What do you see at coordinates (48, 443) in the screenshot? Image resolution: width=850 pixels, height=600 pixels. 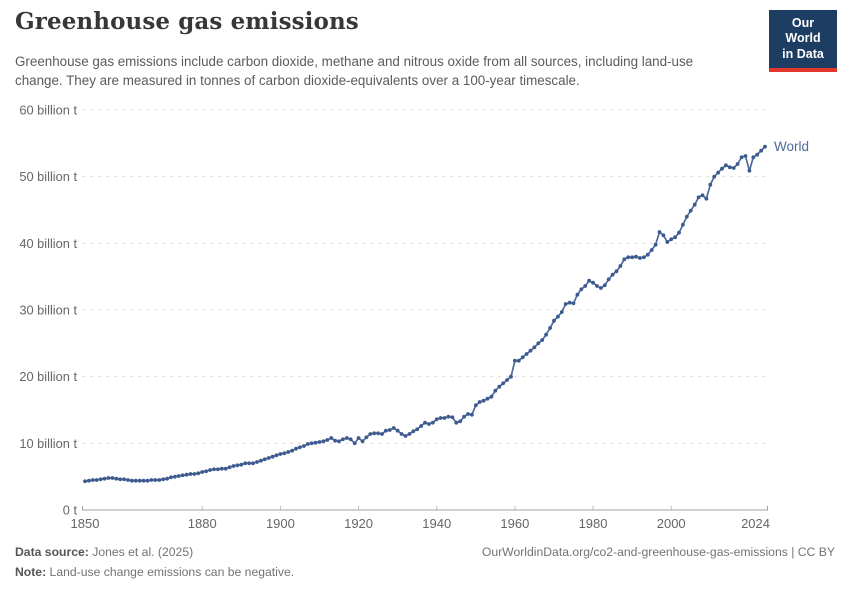 I see `y-axis-label: 10 billion t` at bounding box center [48, 443].